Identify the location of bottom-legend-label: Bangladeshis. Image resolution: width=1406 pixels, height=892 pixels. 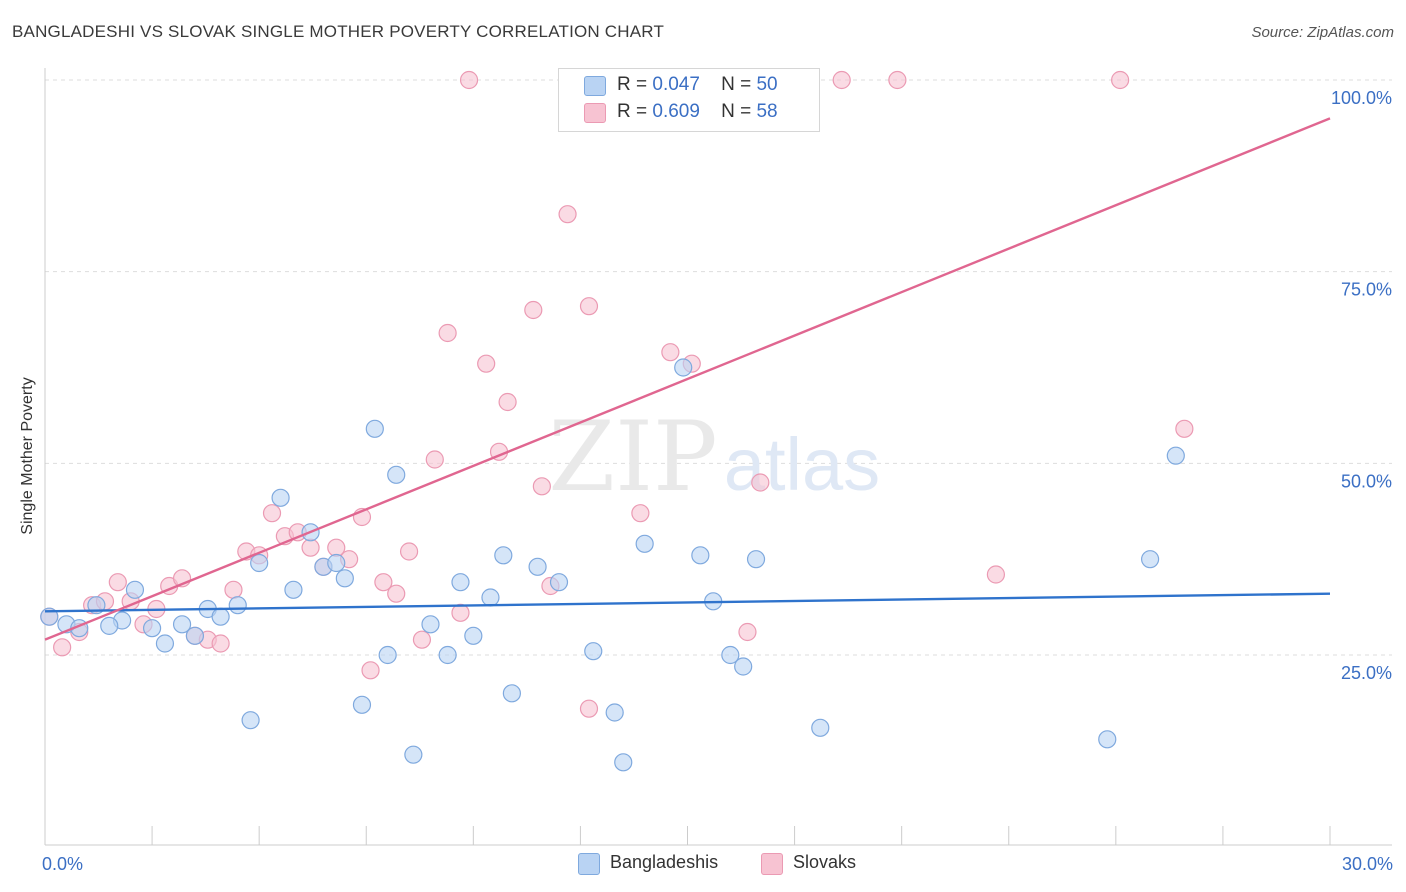
(664, 862).